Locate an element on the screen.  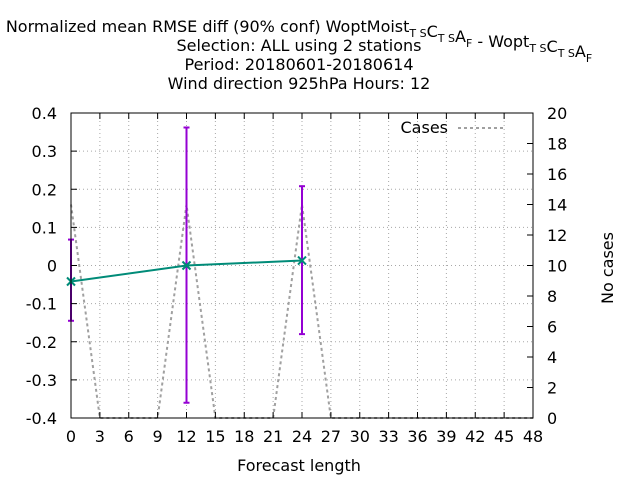
x-tick-label: 33 is located at coordinates (388, 436).